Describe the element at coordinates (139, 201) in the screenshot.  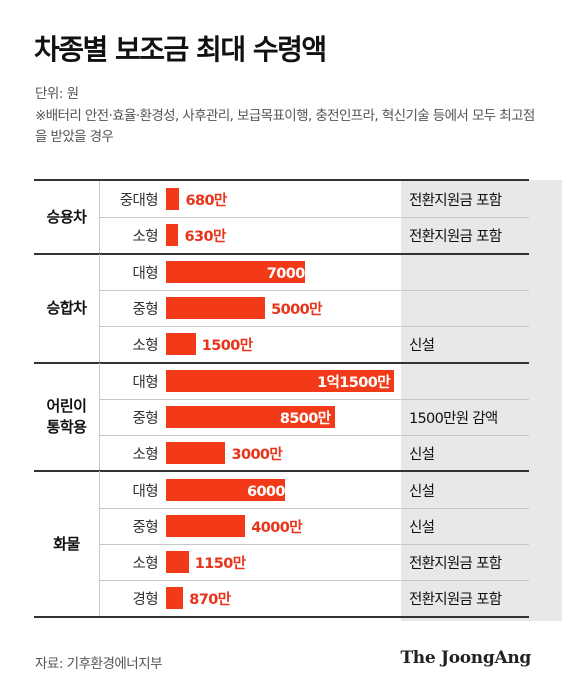
I see `row-label: 중대형` at that location.